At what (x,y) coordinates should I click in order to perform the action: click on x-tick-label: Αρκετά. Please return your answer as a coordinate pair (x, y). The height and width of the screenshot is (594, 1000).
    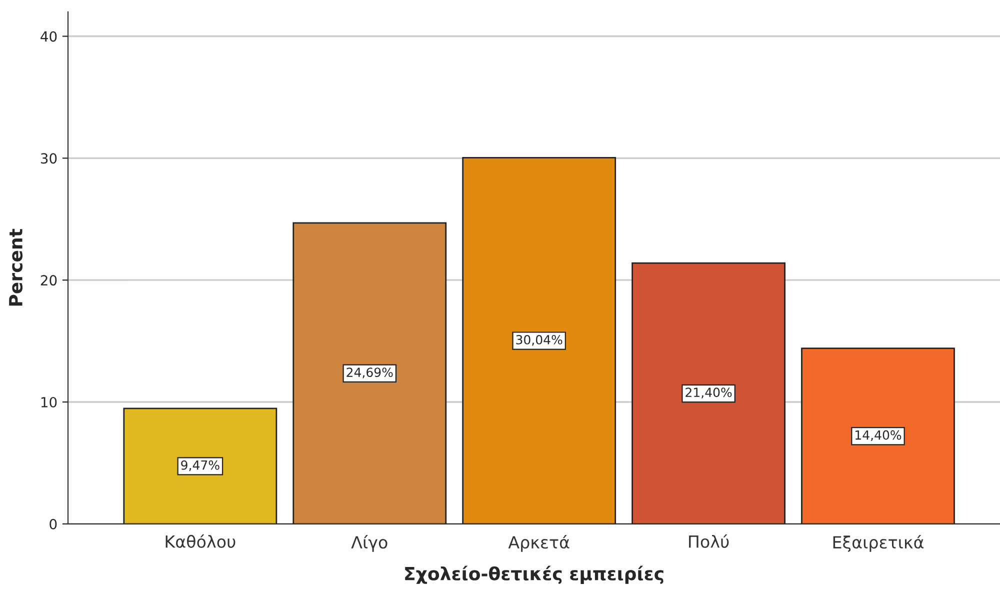
    Looking at the image, I should click on (539, 543).